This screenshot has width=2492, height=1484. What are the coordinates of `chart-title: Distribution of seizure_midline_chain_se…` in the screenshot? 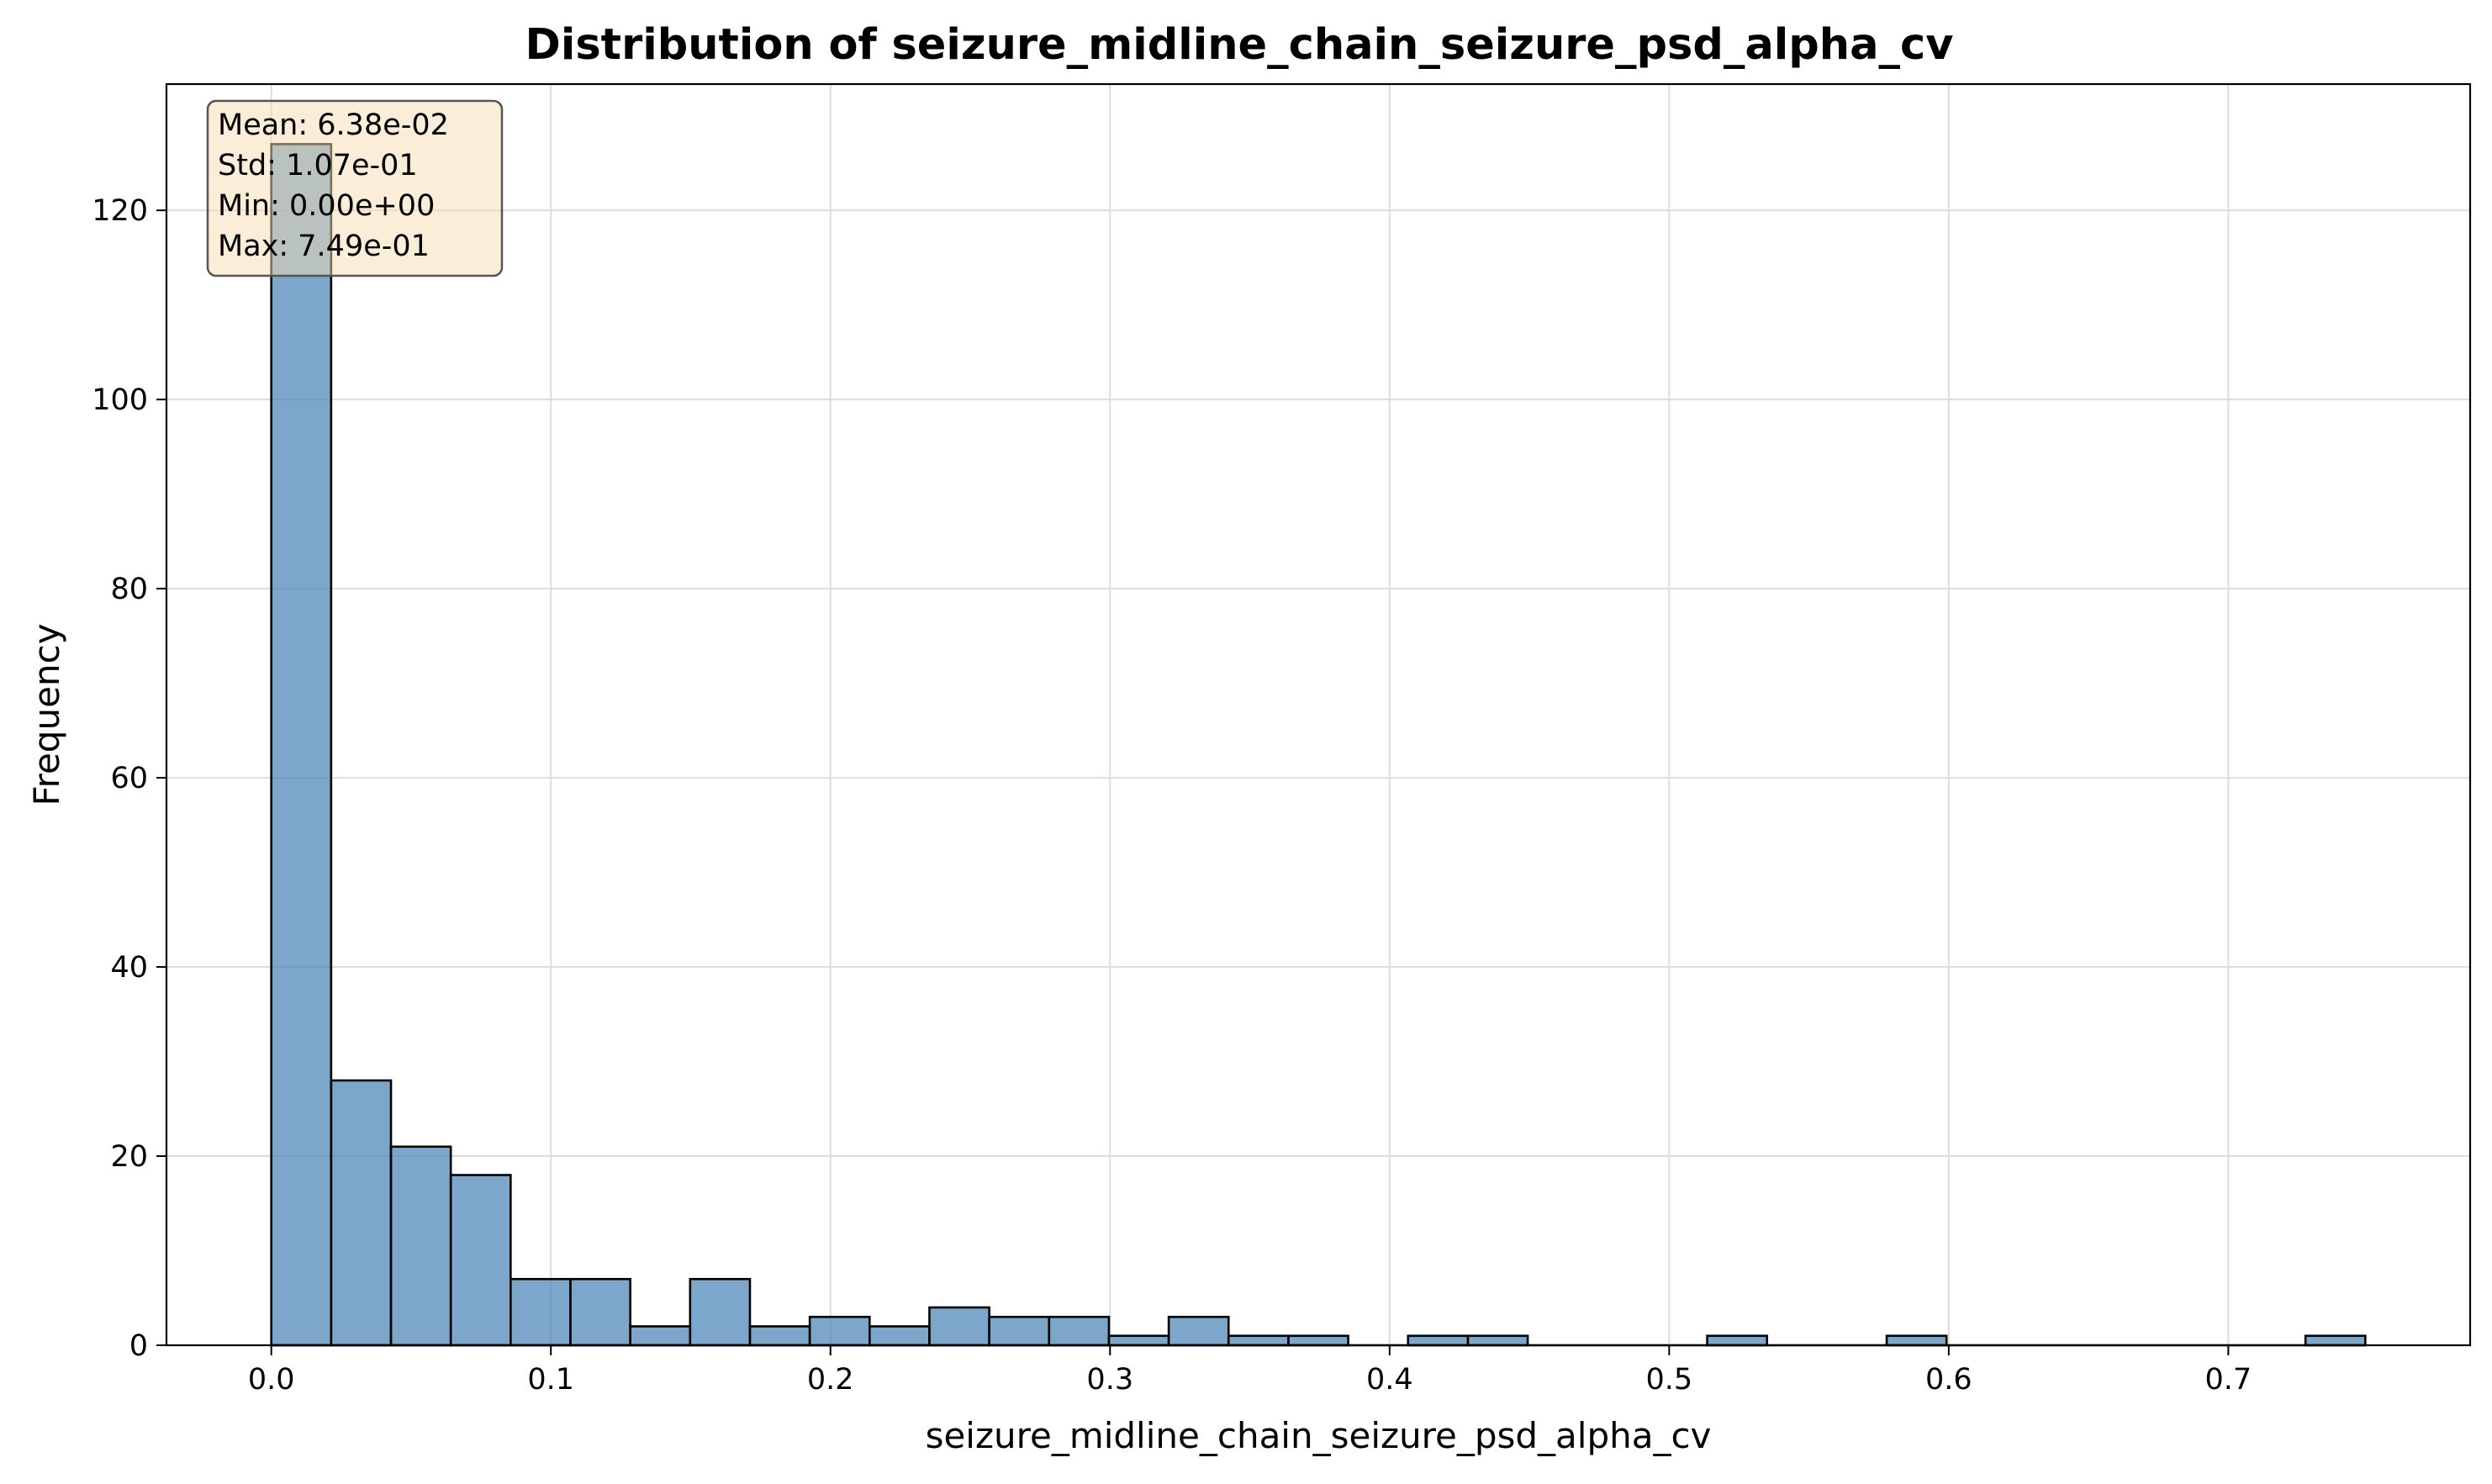 It's located at (1239, 45).